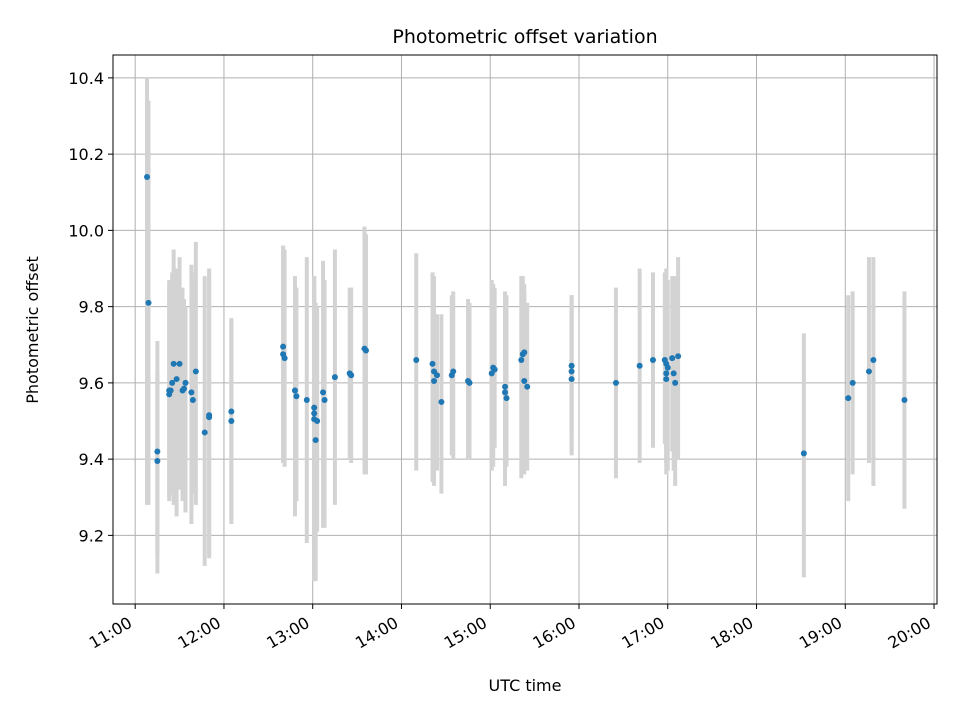  What do you see at coordinates (86, 154) in the screenshot?
I see `y-tick-label: 10.2` at bounding box center [86, 154].